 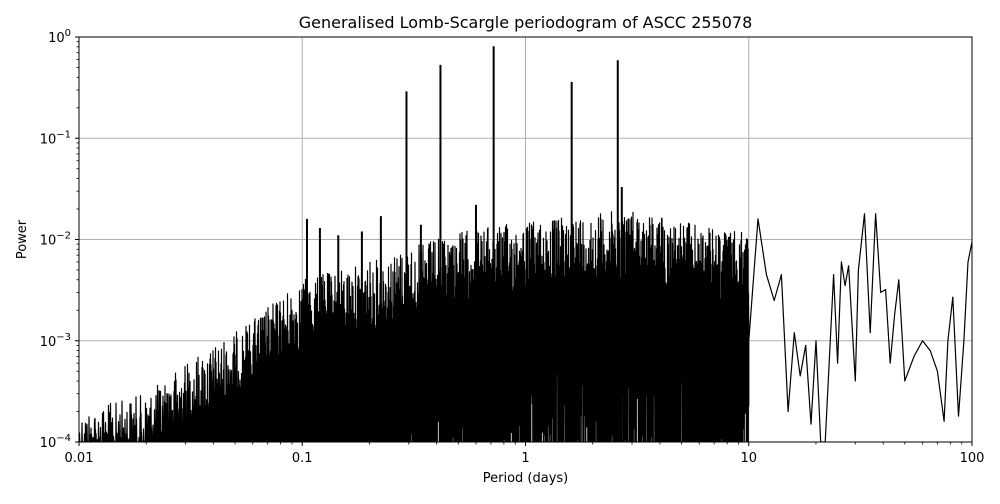 What do you see at coordinates (55, 442) in the screenshot?
I see `y-tick-label: 10⁻⁴` at bounding box center [55, 442].